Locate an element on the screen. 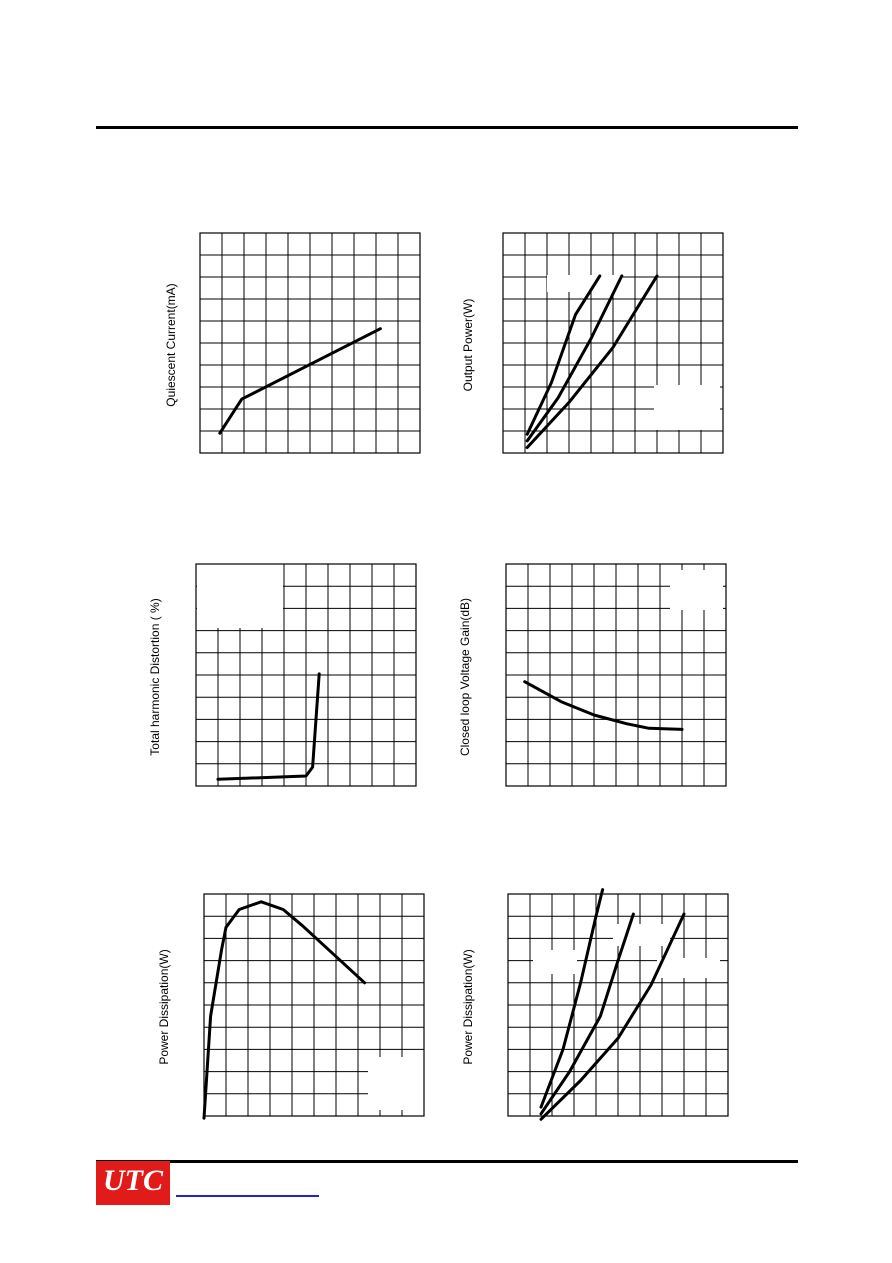  chart-voltage-gain-svg: Closed loop Voltage Gain(dB) is located at coordinates (592, 675).